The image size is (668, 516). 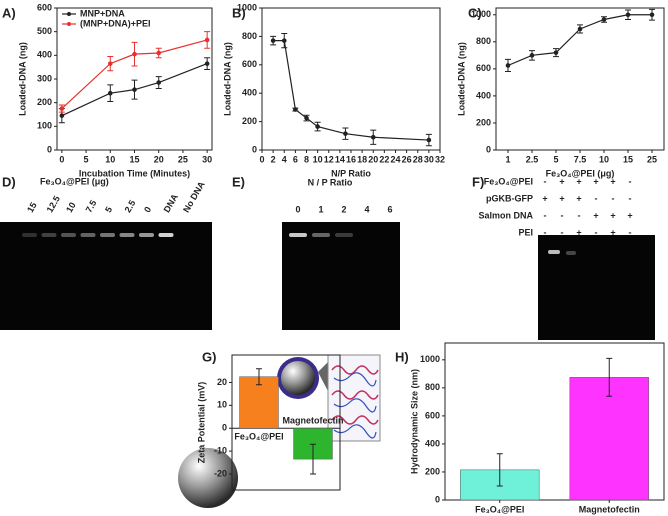 I want to click on lane-label: 15, so click(x=32, y=208).